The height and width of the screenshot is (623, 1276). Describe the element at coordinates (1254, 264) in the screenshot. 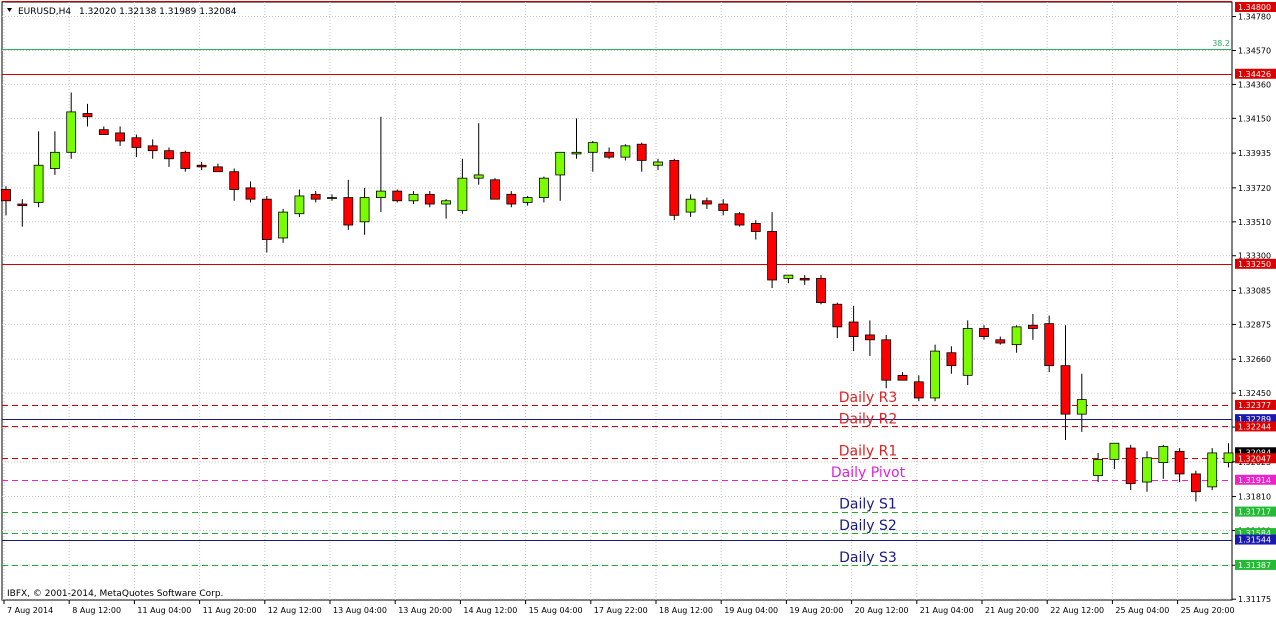

I see `price-tag-label: 1.33250` at that location.